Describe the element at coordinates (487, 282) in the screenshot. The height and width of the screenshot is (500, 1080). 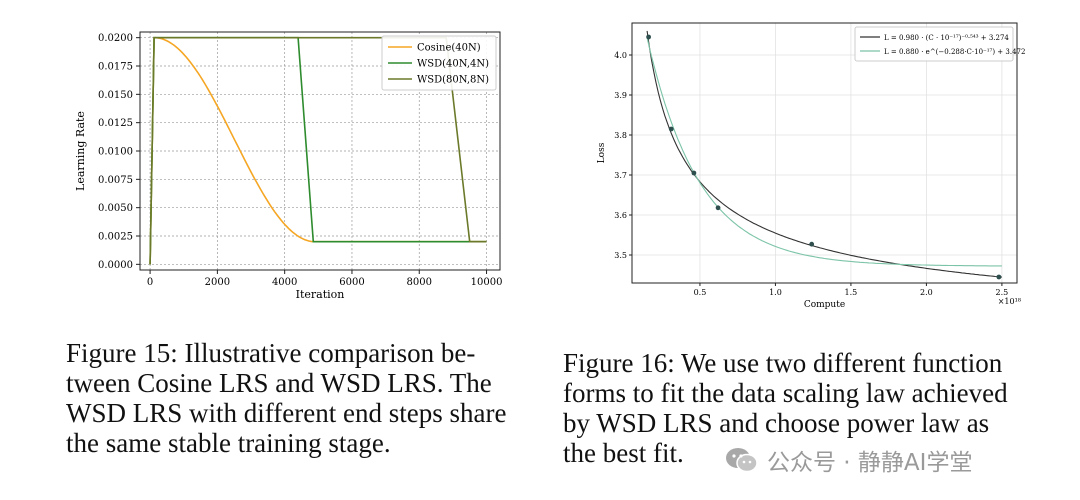
I see `x-tick-label: 10000` at that location.